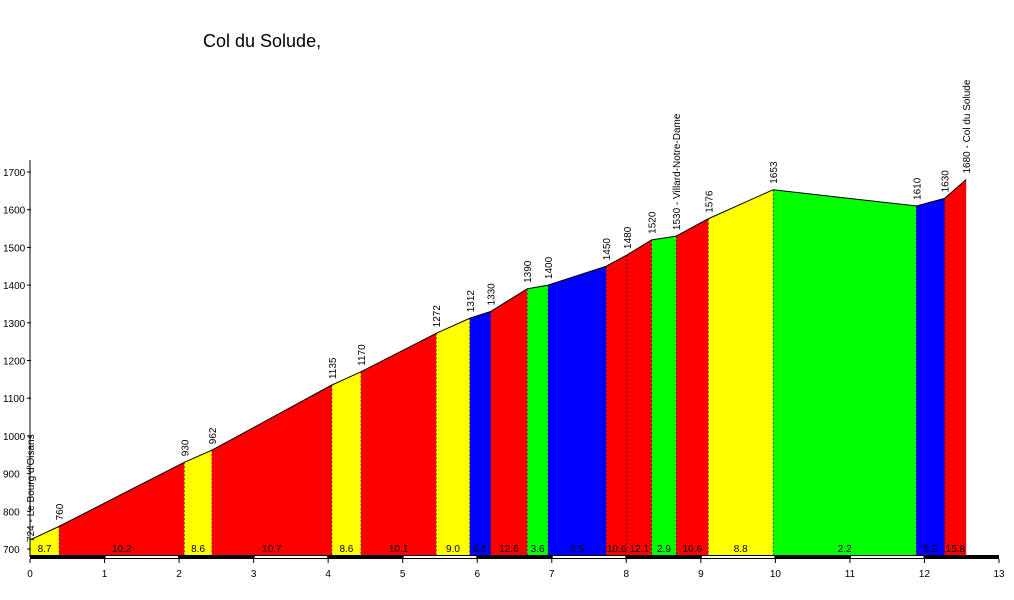 This screenshot has width=1014, height=600. I want to click on y-tick-label: 1200, so click(14, 362).